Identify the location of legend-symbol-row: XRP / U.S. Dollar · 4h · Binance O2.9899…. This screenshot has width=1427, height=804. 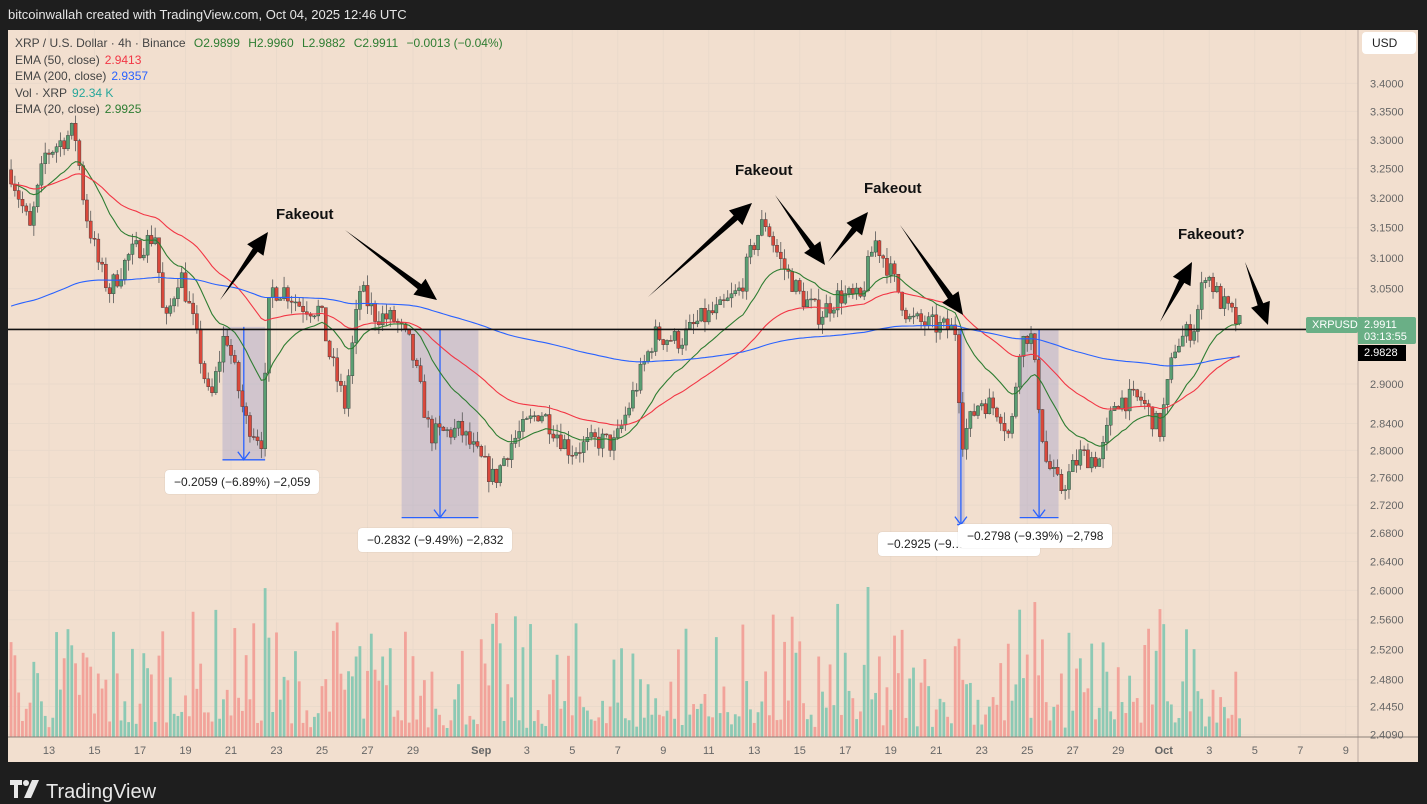
(261, 43).